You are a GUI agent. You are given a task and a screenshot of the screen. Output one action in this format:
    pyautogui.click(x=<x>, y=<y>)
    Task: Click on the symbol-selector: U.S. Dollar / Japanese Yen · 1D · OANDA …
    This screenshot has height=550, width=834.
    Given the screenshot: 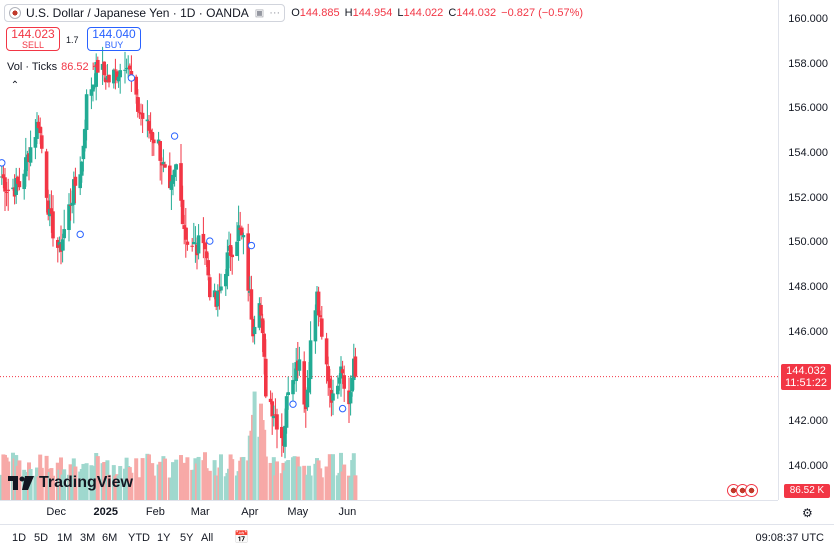 What is the action you would take?
    pyautogui.click(x=145, y=13)
    